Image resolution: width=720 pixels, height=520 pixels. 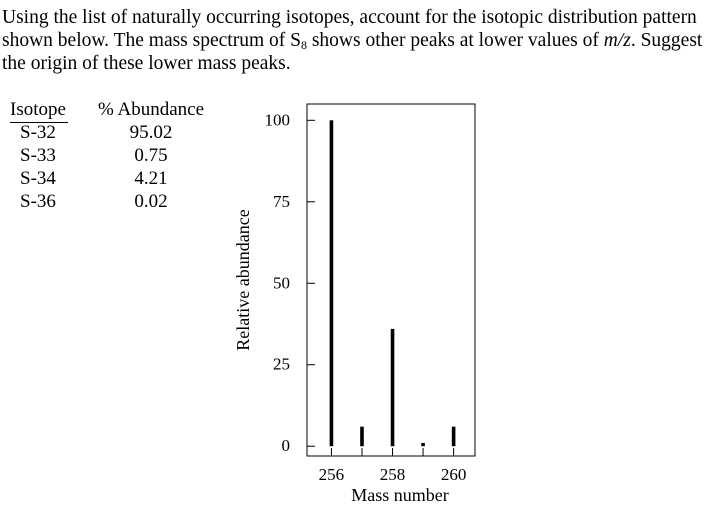 I want to click on y-axis: 0 25 50 75 100, so click(x=290, y=282).